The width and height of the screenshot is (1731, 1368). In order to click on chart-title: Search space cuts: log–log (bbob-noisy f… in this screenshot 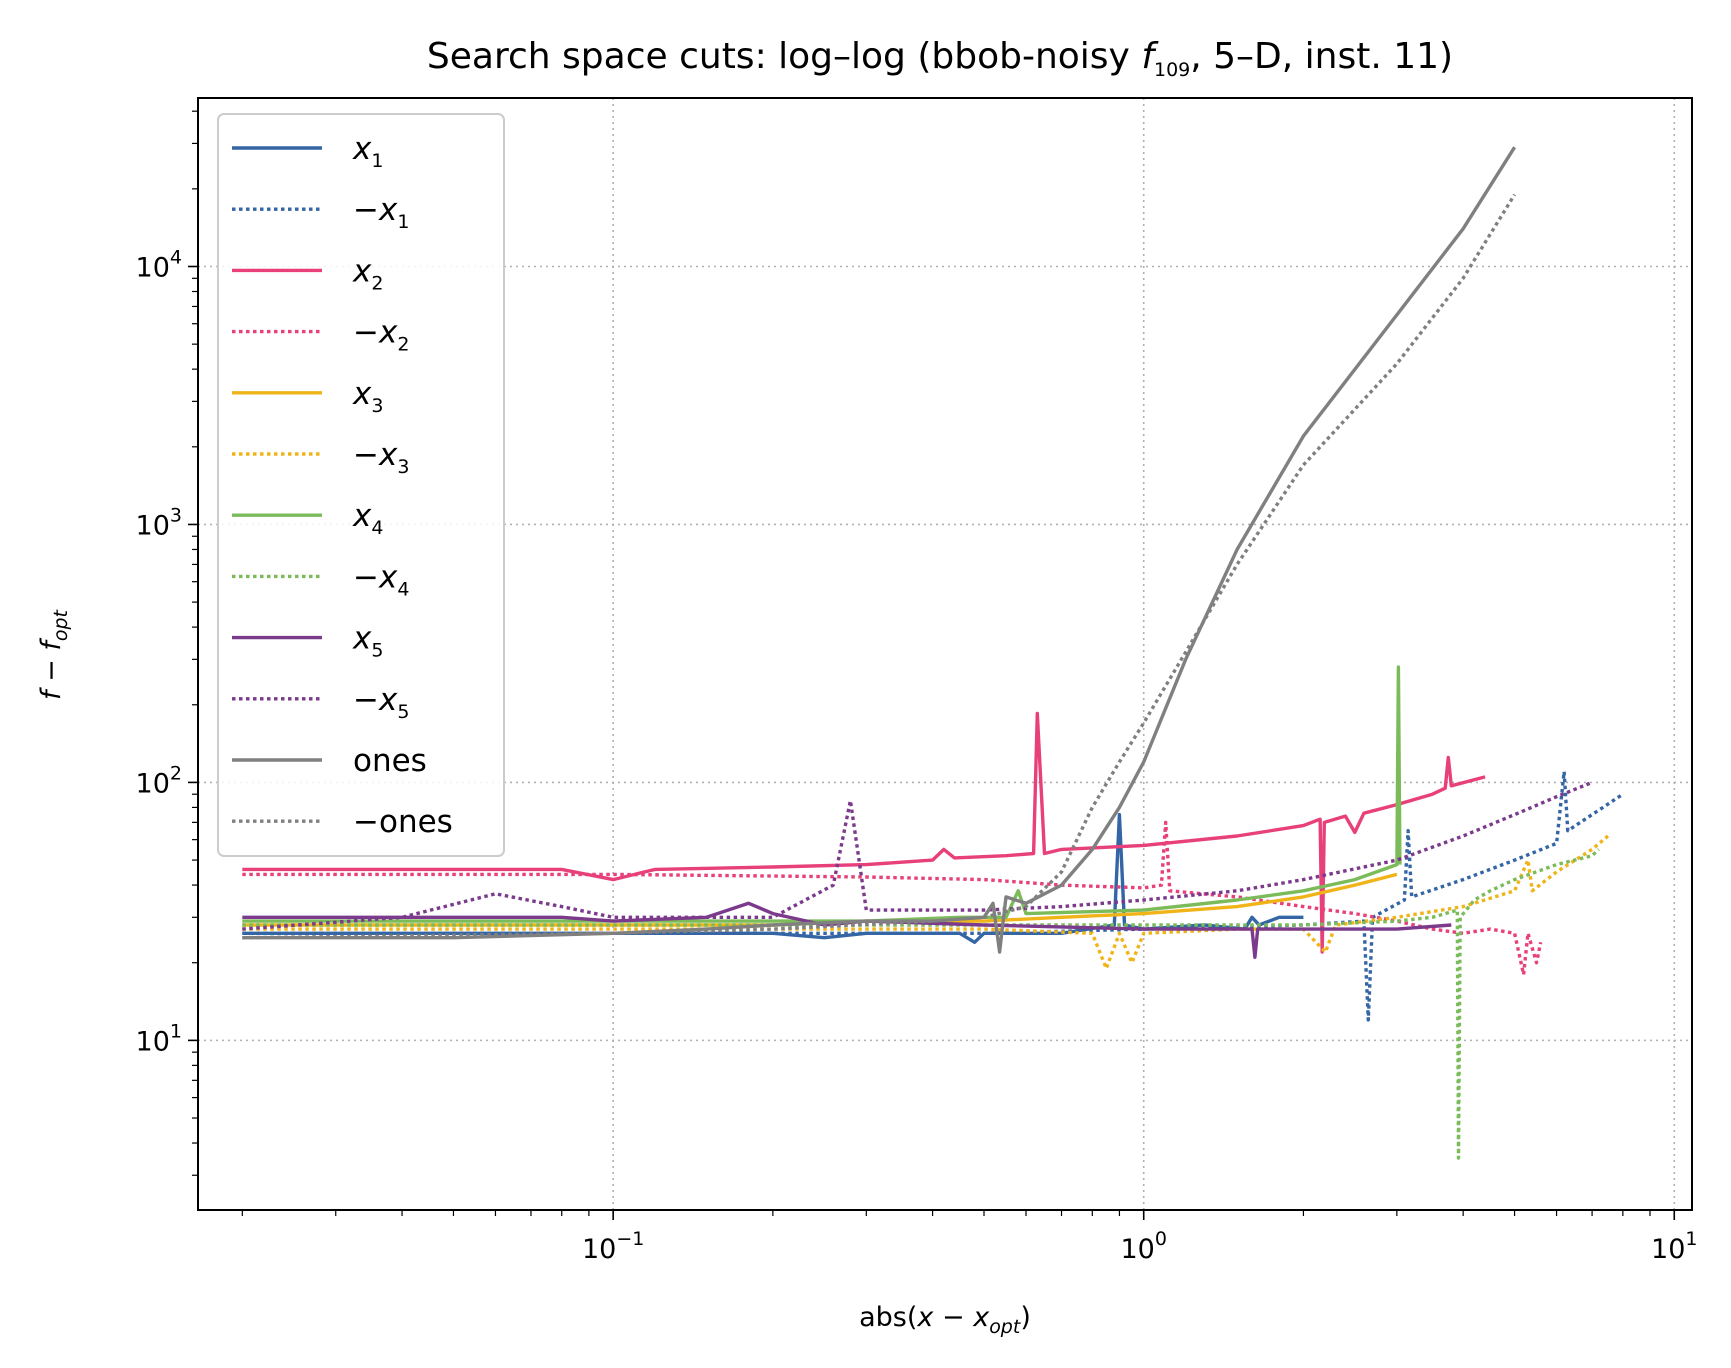, I will do `click(940, 58)`.